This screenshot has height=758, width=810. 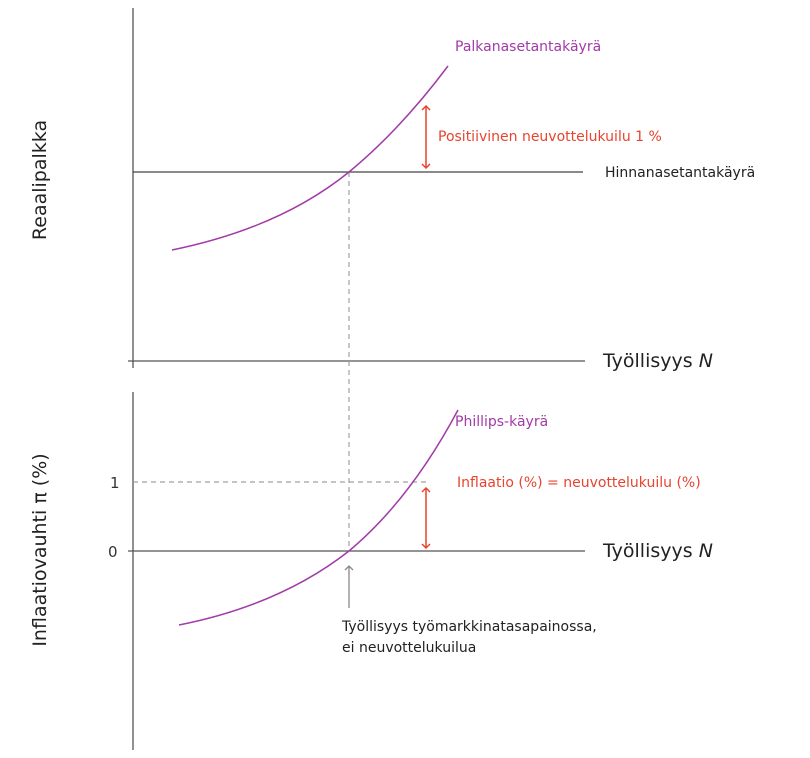 I want to click on wage-setting-curve, so click(x=310, y=158).